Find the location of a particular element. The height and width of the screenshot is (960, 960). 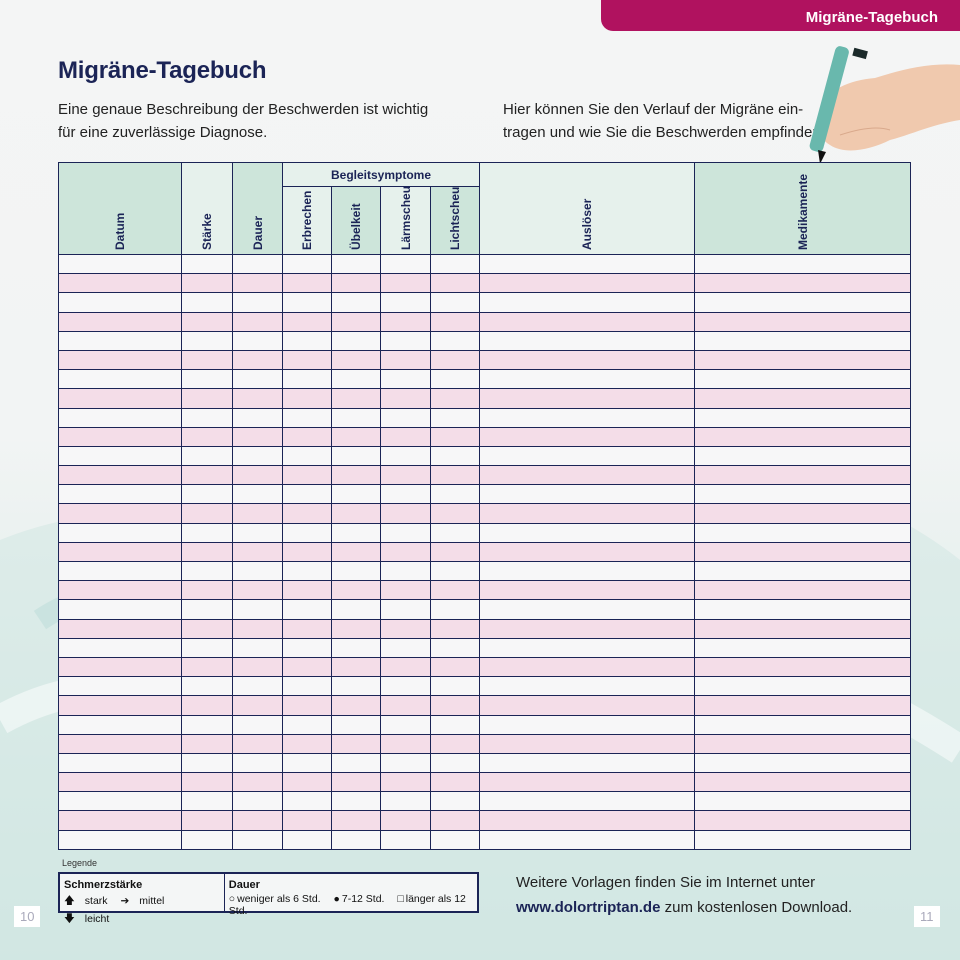

website-link: www.dolortriptan.de is located at coordinates (588, 907).